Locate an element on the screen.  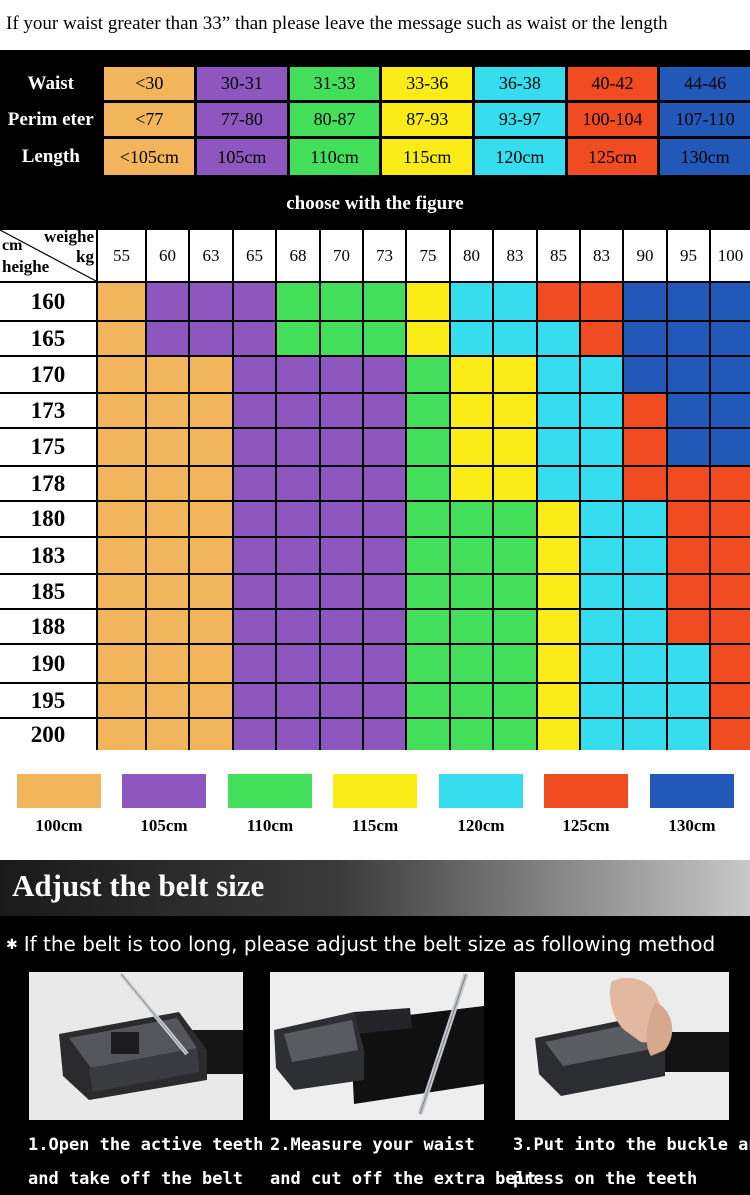
buckle-press-teeth-illustration is located at coordinates (622, 1046).